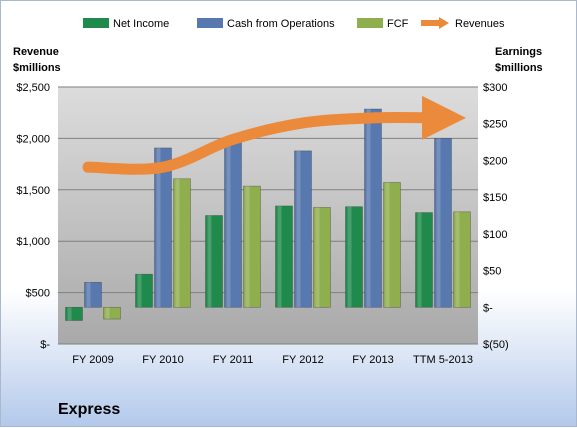  What do you see at coordinates (488, 308) in the screenshot?
I see `right-tick-label: $-` at bounding box center [488, 308].